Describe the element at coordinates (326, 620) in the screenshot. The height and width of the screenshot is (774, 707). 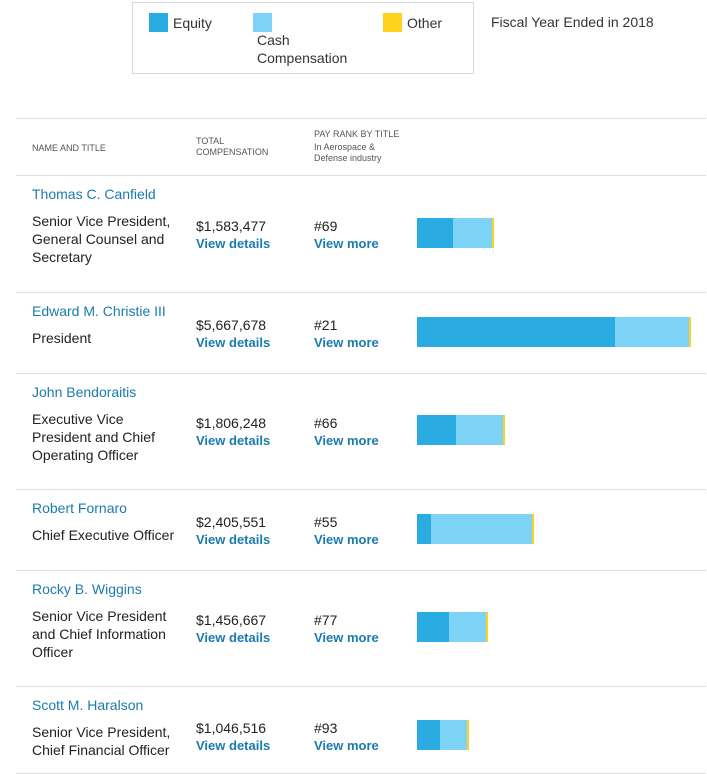
I see `pay-rank-value: #77` at that location.